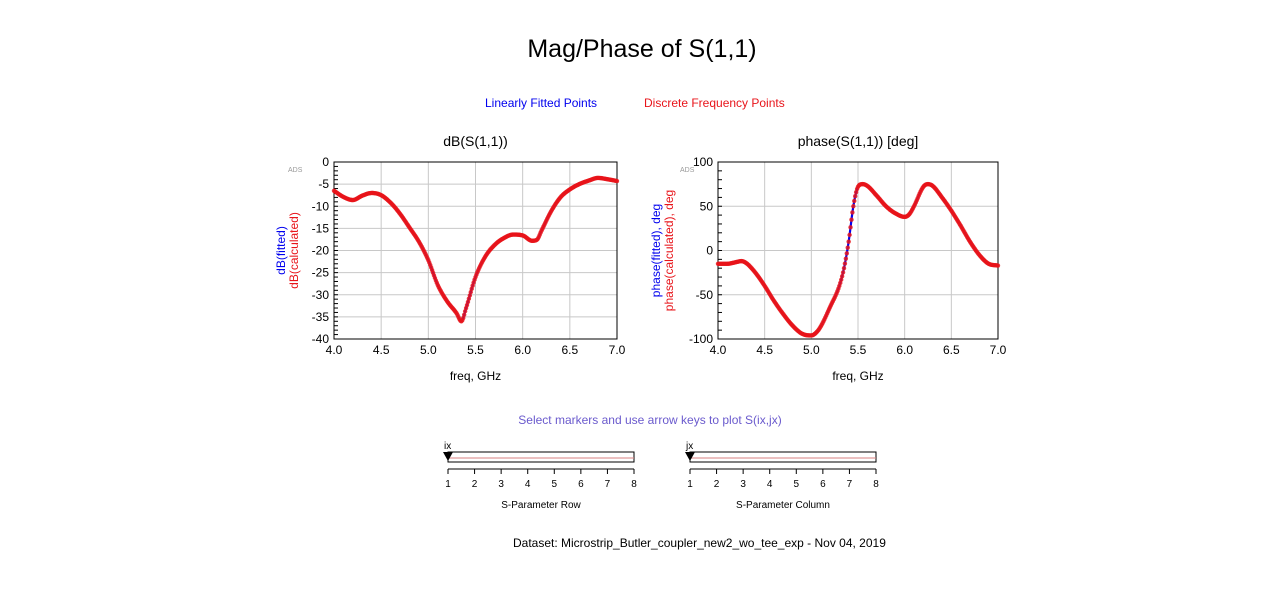 The image size is (1284, 589). What do you see at coordinates (858, 141) in the screenshot?
I see `chart-title: phase(S(1,1)) [deg]` at bounding box center [858, 141].